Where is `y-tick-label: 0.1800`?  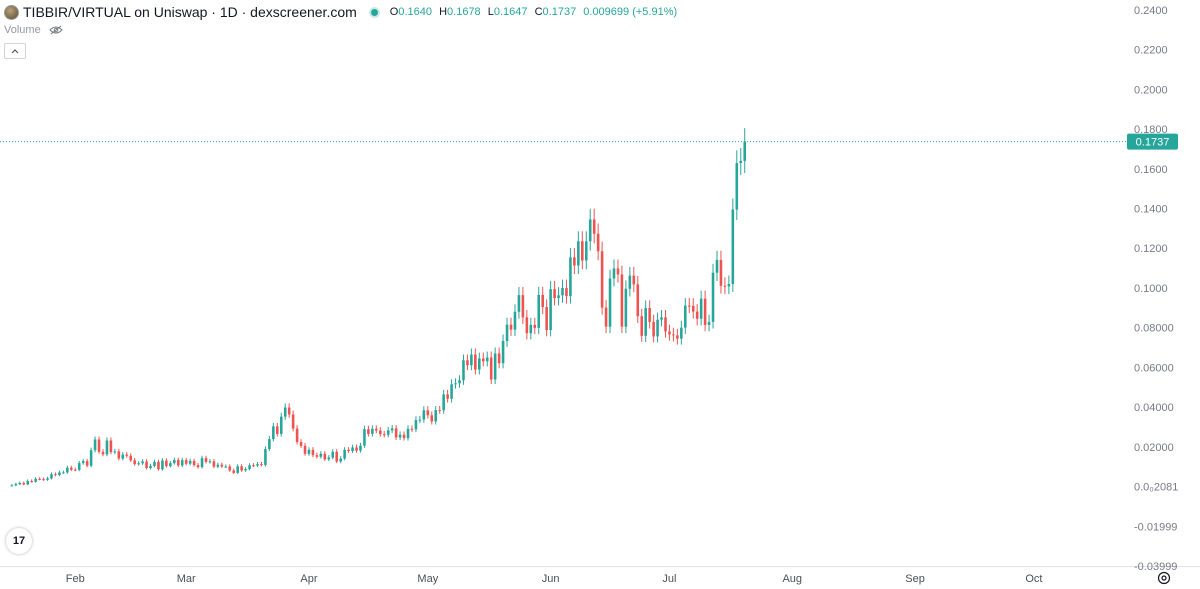
y-tick-label: 0.1800 is located at coordinates (1151, 130).